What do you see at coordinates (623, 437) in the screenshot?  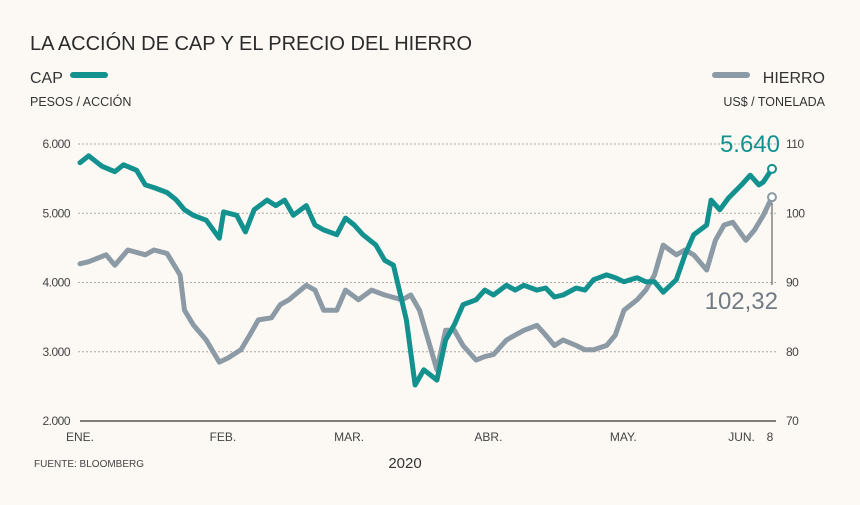 I see `x-tick-label: MAY.` at bounding box center [623, 437].